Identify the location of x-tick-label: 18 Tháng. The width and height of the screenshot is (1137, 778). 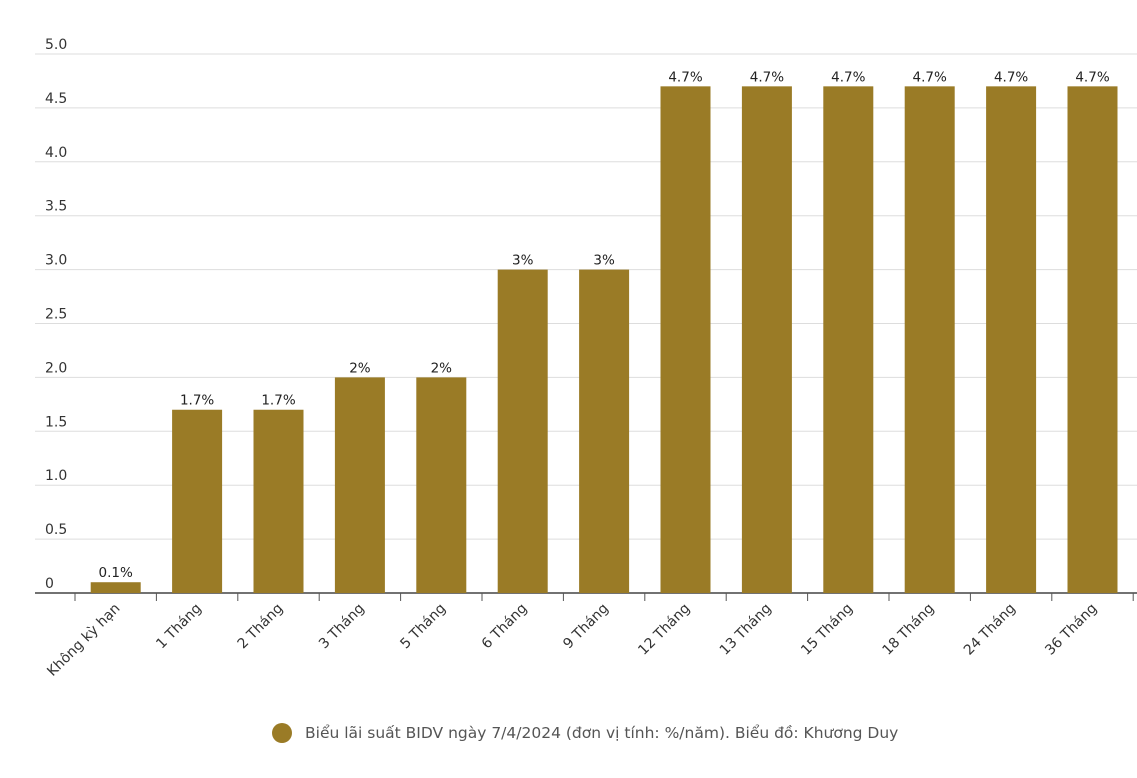
(909, 630).